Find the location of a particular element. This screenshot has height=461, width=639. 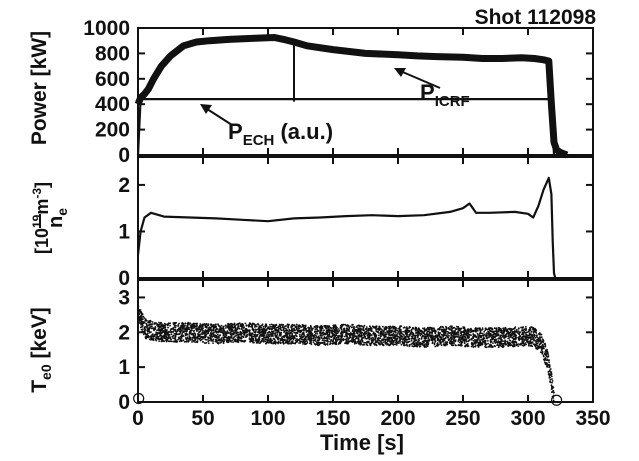

x-tick-label: 100 is located at coordinates (267, 418).